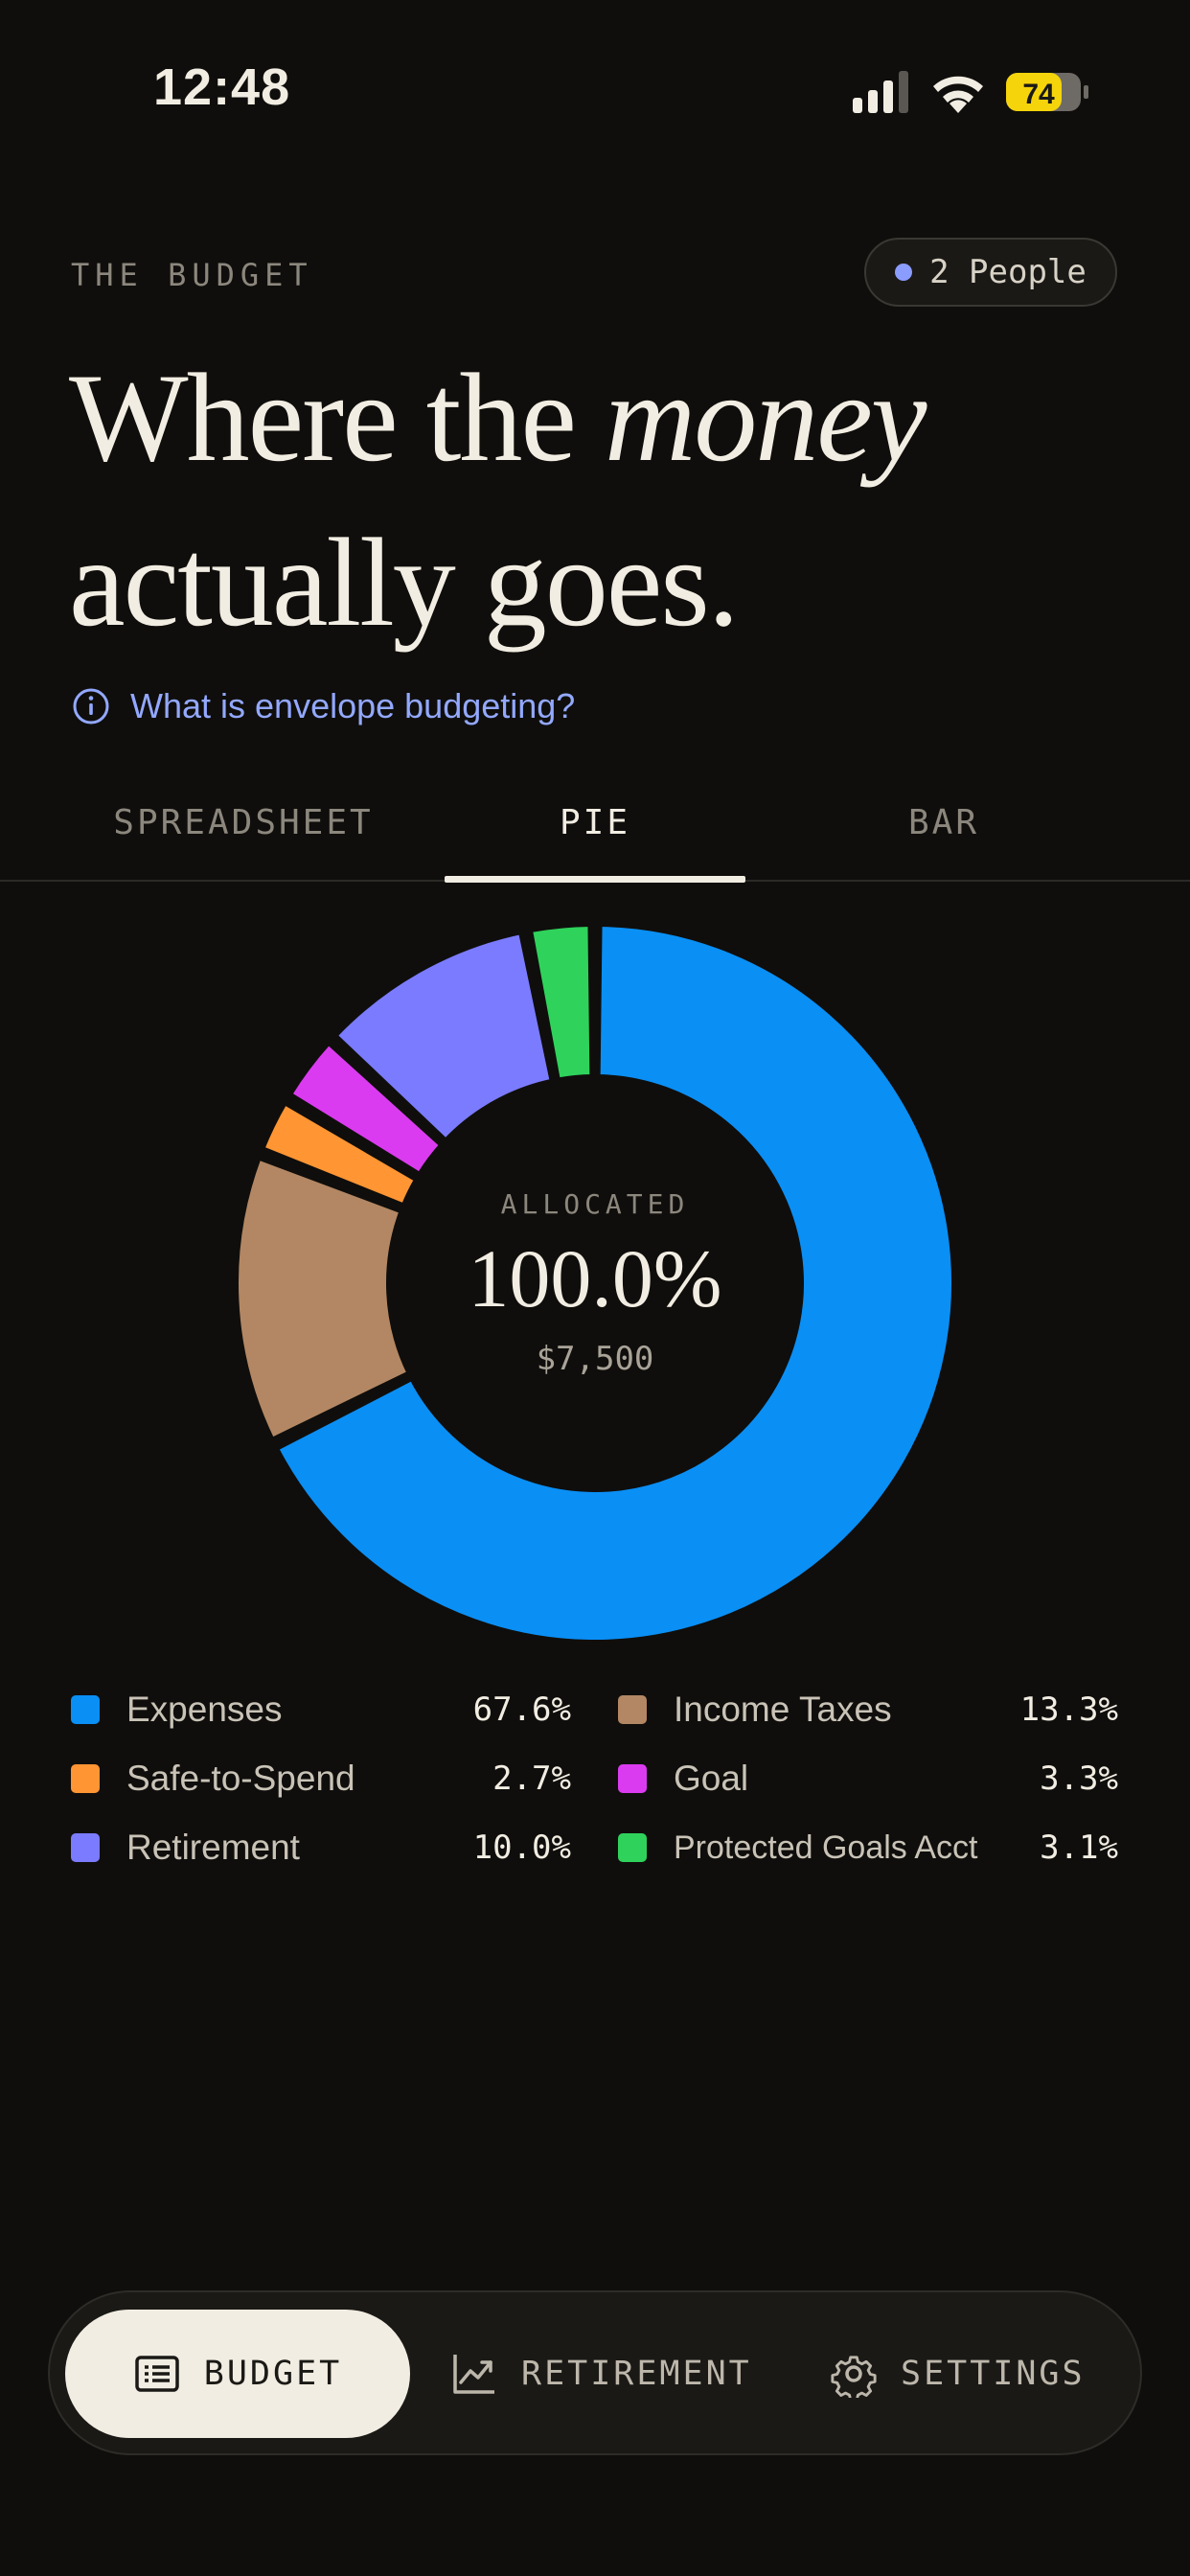 The image size is (1190, 2576). What do you see at coordinates (522, 1847) in the screenshot?
I see `legend-value: 10.0%` at bounding box center [522, 1847].